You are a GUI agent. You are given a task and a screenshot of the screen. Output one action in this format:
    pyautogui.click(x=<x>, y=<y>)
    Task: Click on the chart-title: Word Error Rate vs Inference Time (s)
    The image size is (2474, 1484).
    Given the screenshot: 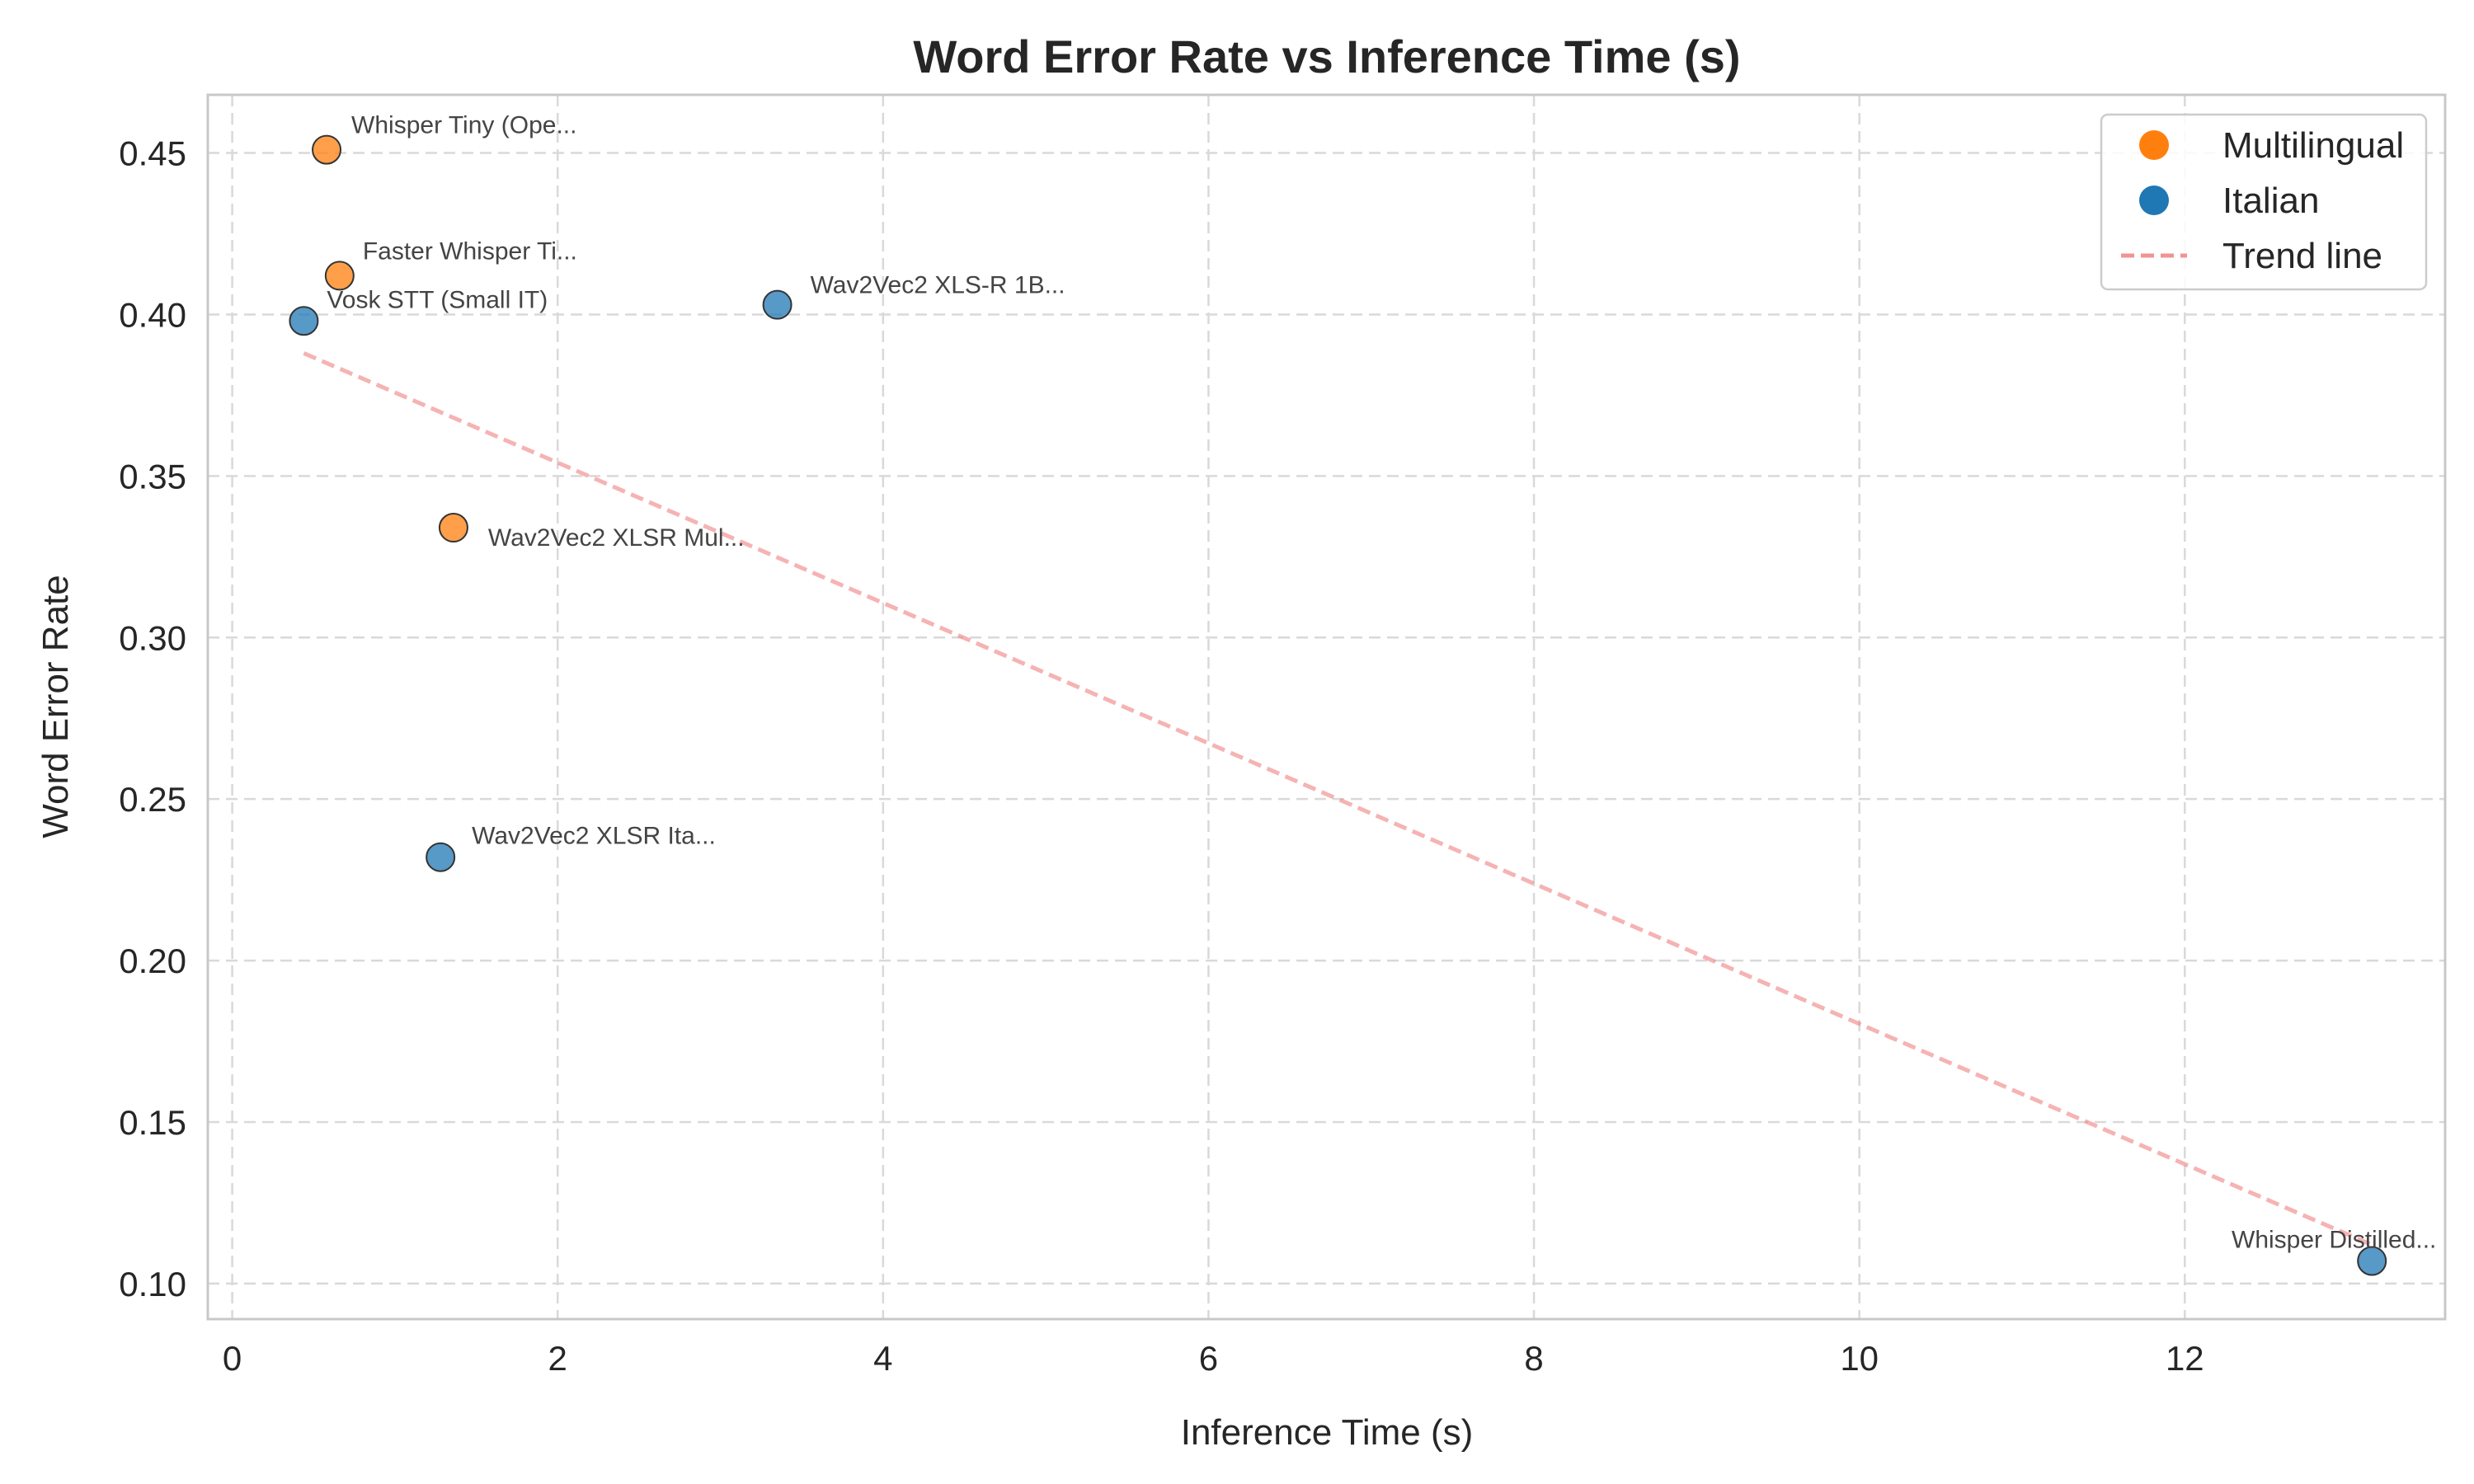 What is the action you would take?
    pyautogui.click(x=1326, y=56)
    